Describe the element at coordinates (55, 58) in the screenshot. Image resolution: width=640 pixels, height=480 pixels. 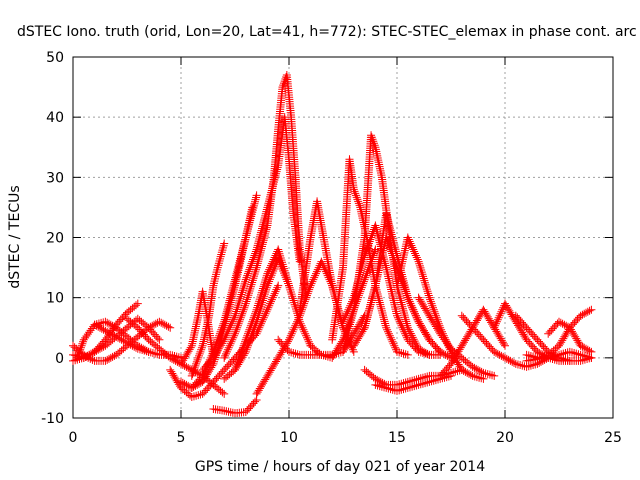
I see `y-tick-label: 50` at that location.